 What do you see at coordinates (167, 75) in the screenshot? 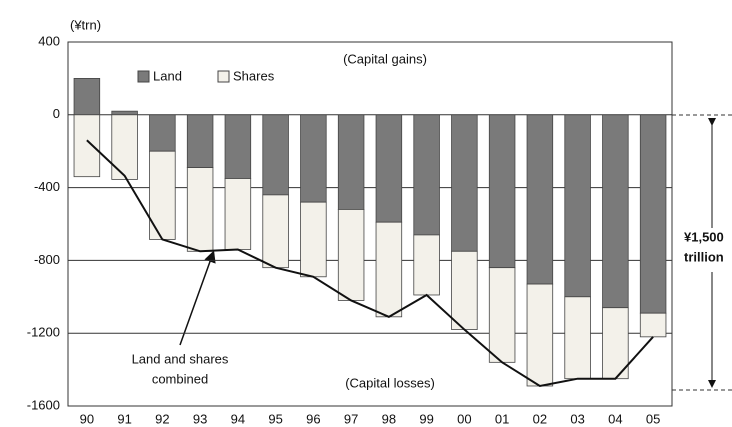
I see `legend-label: Land` at bounding box center [167, 75].